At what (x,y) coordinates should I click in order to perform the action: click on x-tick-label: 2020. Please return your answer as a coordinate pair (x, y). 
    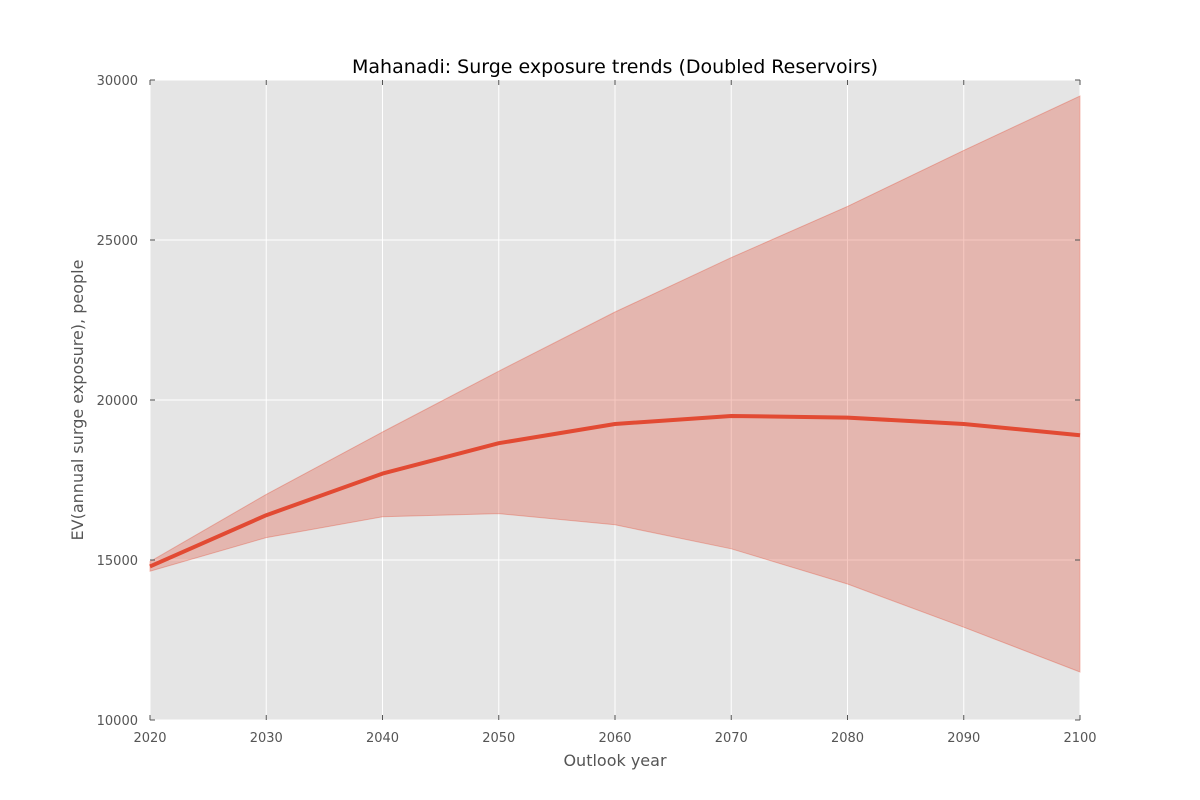
    Looking at the image, I should click on (149, 738).